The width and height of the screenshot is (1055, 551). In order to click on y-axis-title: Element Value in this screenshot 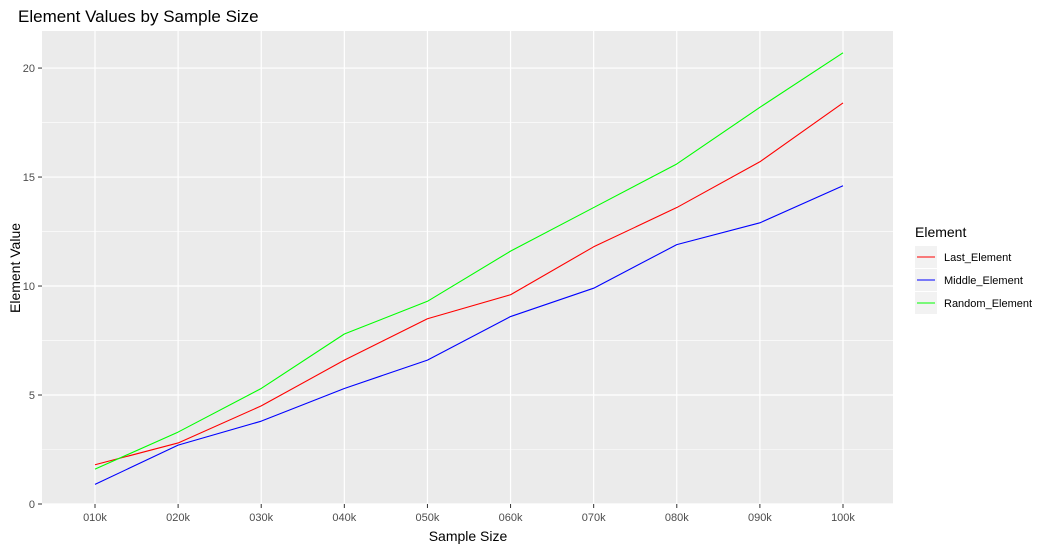, I will do `click(15, 268)`.